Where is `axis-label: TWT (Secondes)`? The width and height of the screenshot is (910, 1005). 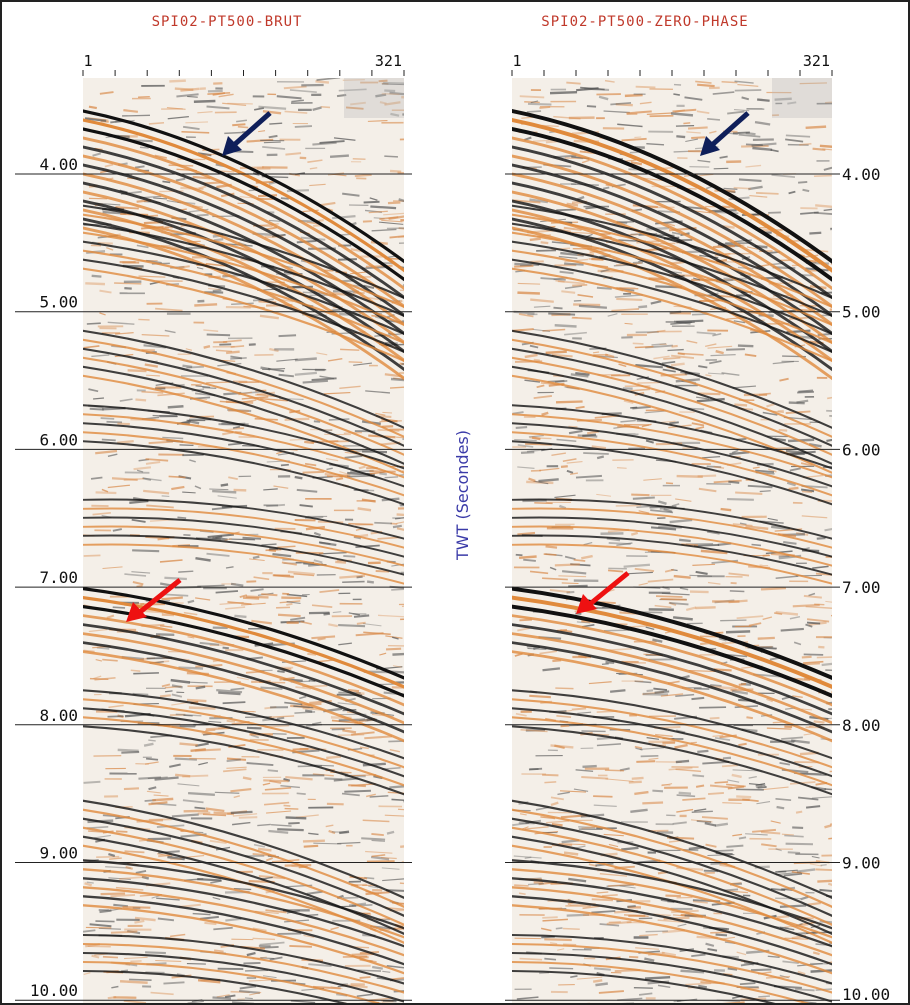
axis-label: TWT (Secondes) is located at coordinates (462, 495).